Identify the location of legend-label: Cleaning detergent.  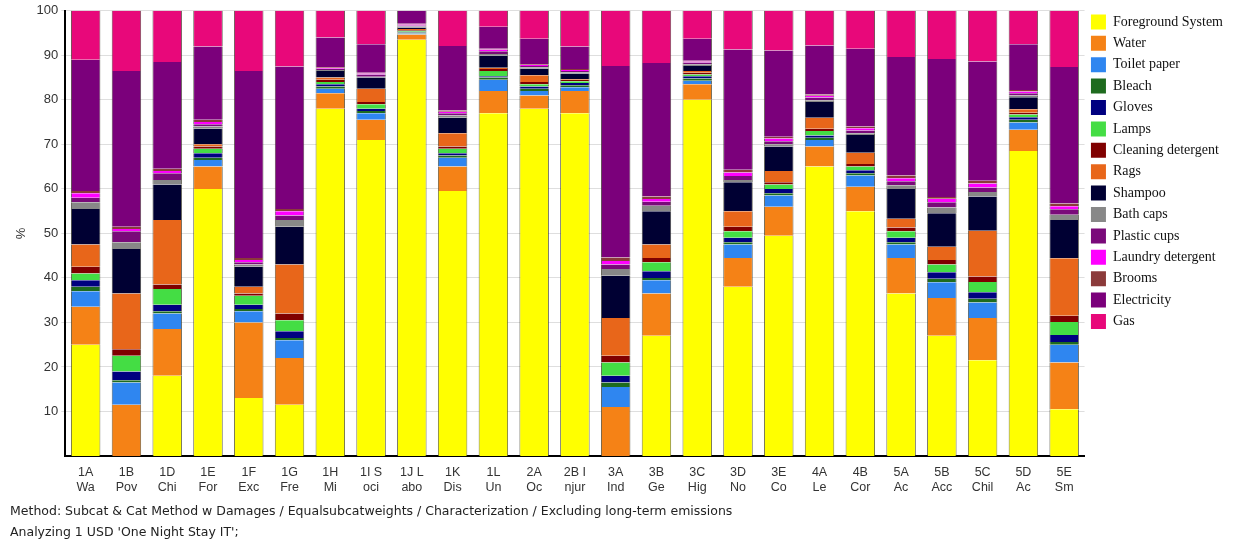
(1165, 149).